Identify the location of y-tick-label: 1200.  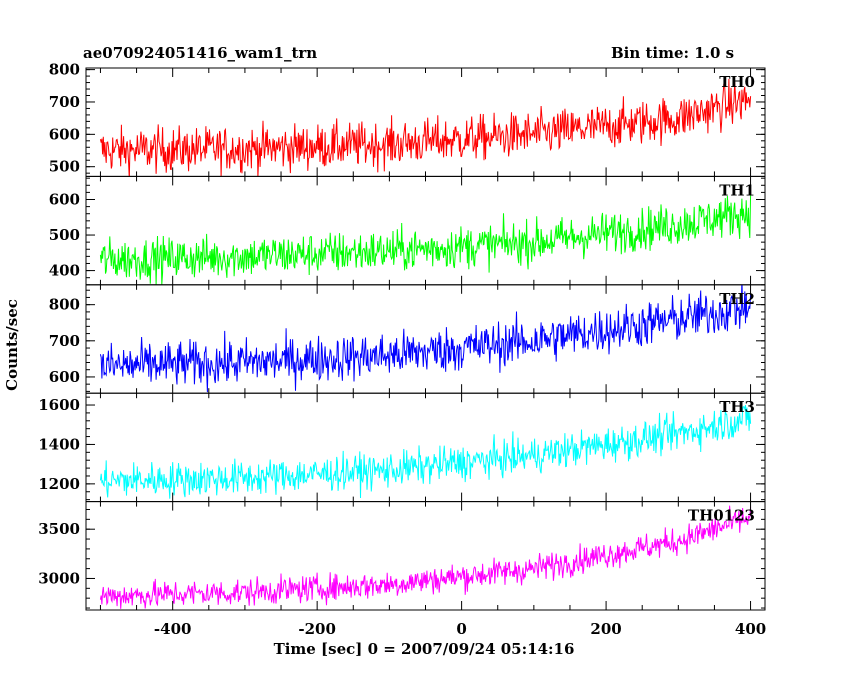
(59, 484).